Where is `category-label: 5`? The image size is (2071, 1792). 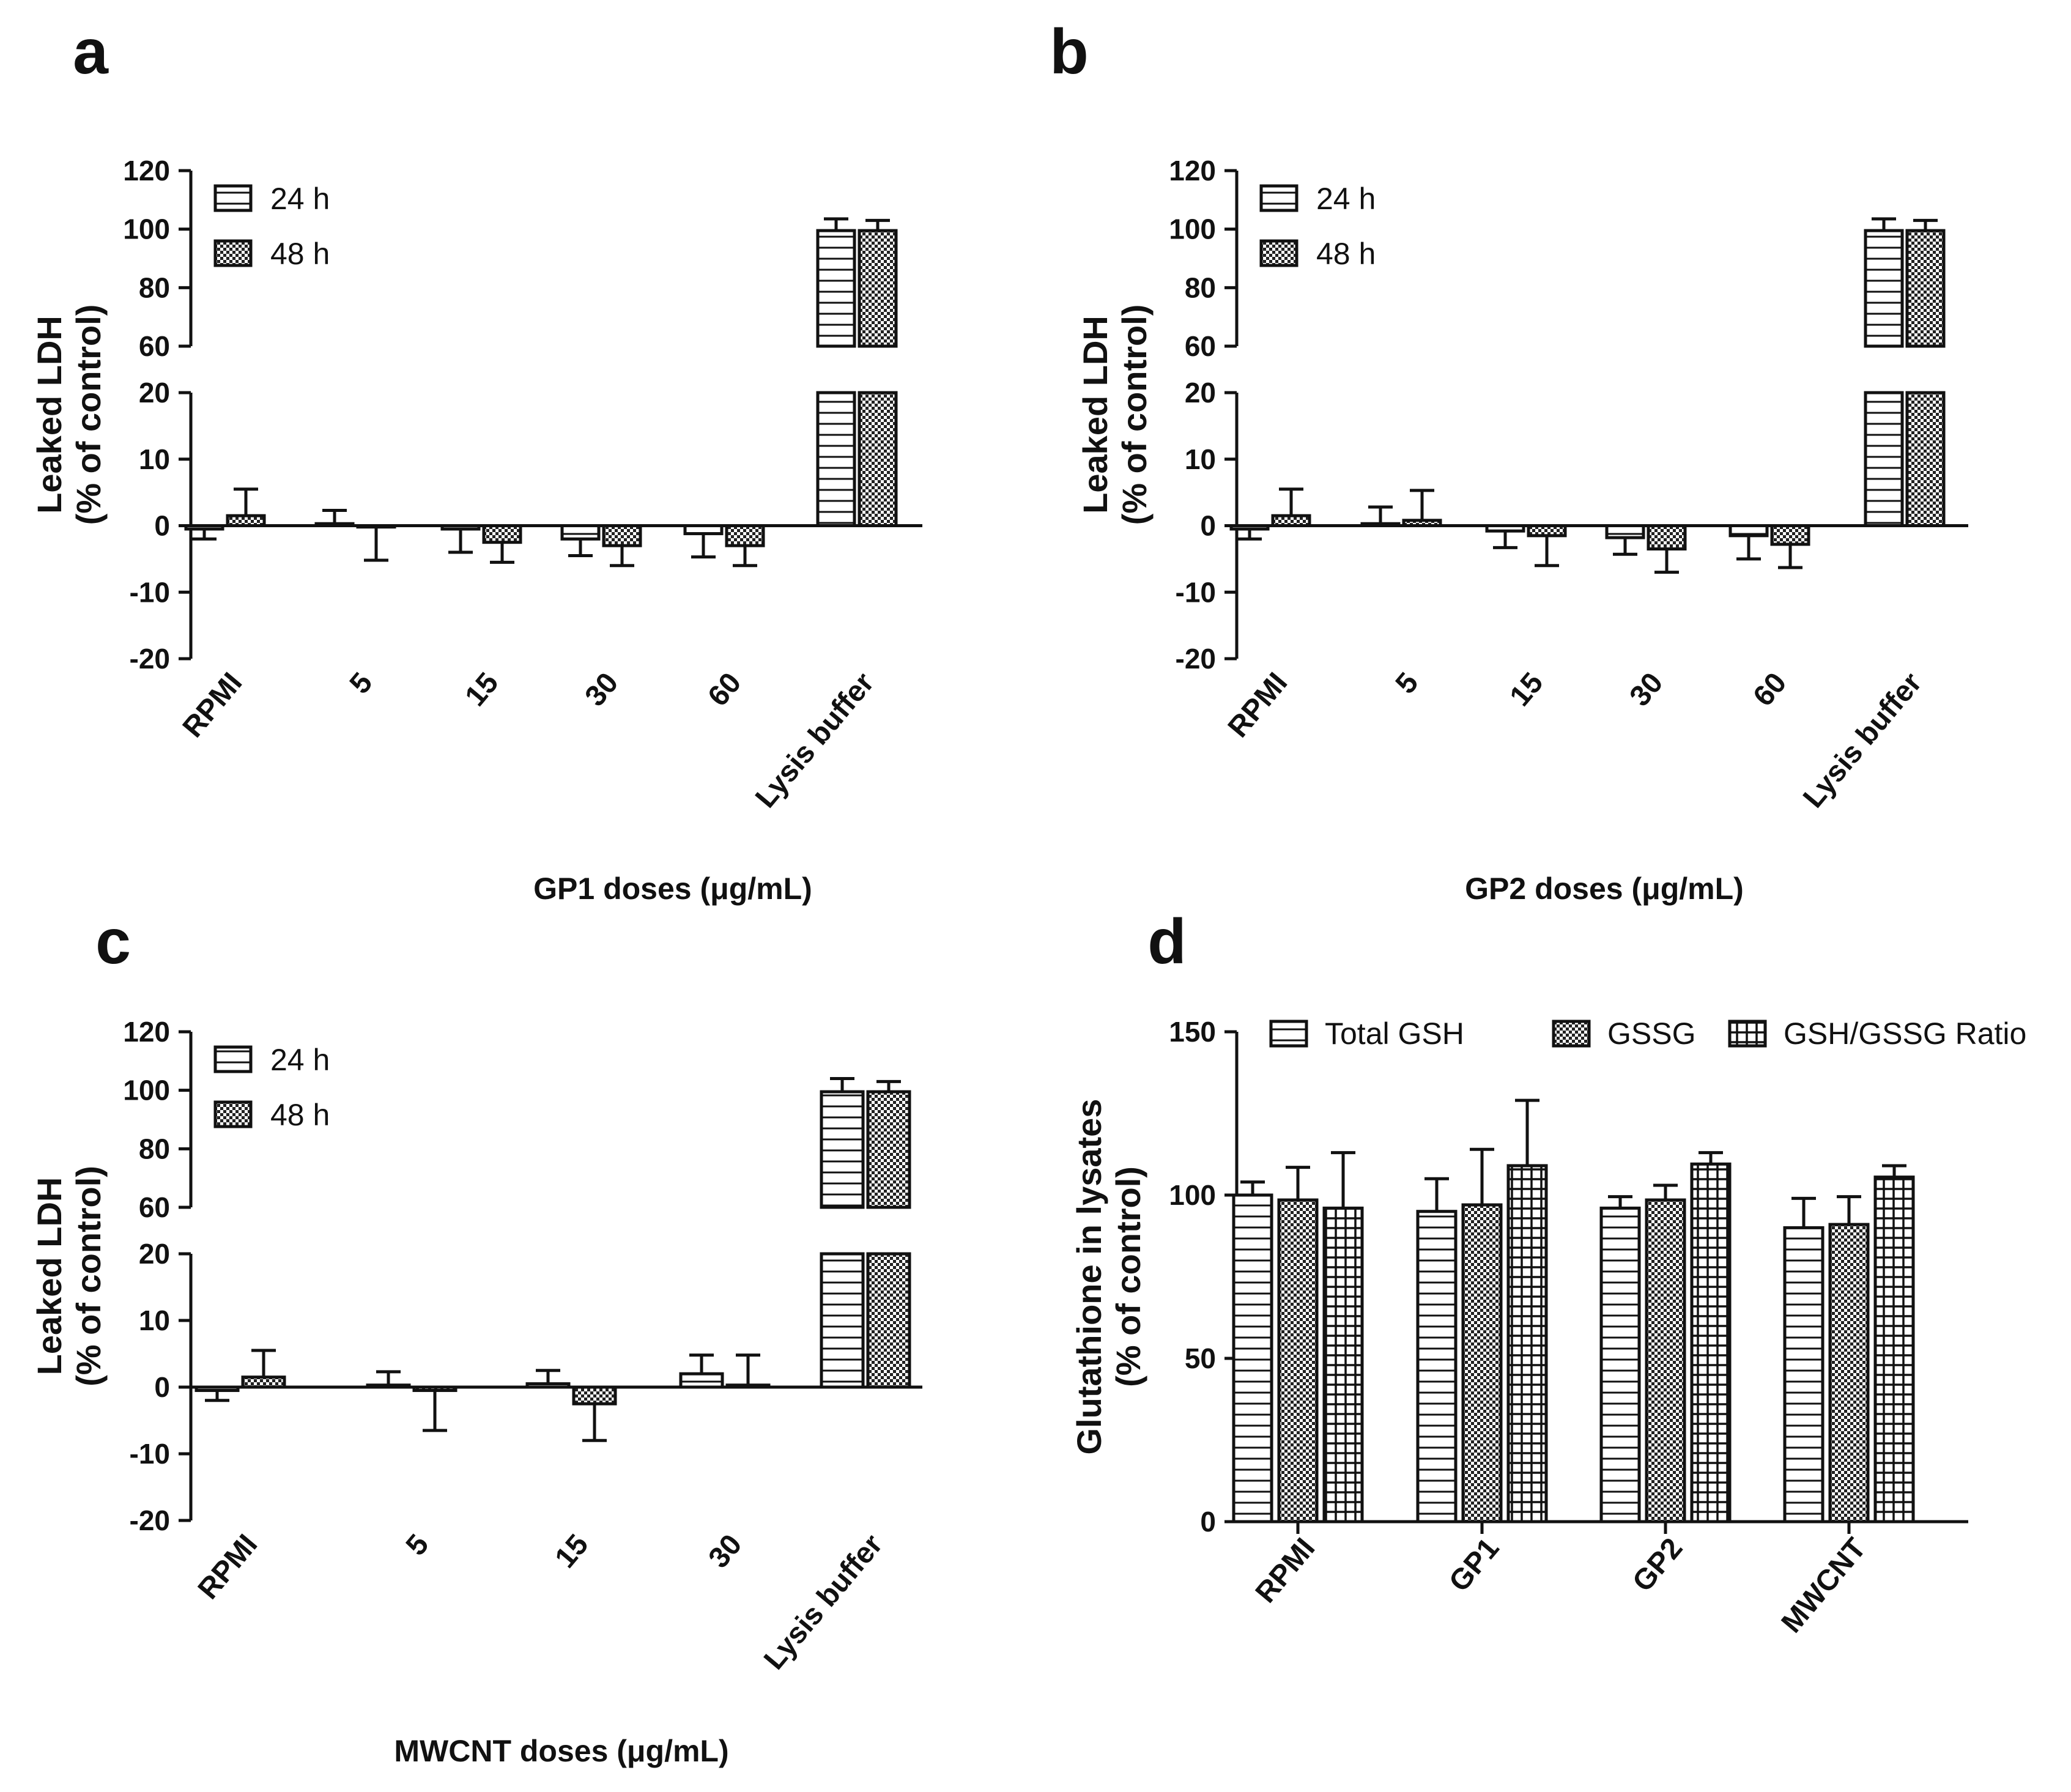
category-label: 5 is located at coordinates (417, 1545).